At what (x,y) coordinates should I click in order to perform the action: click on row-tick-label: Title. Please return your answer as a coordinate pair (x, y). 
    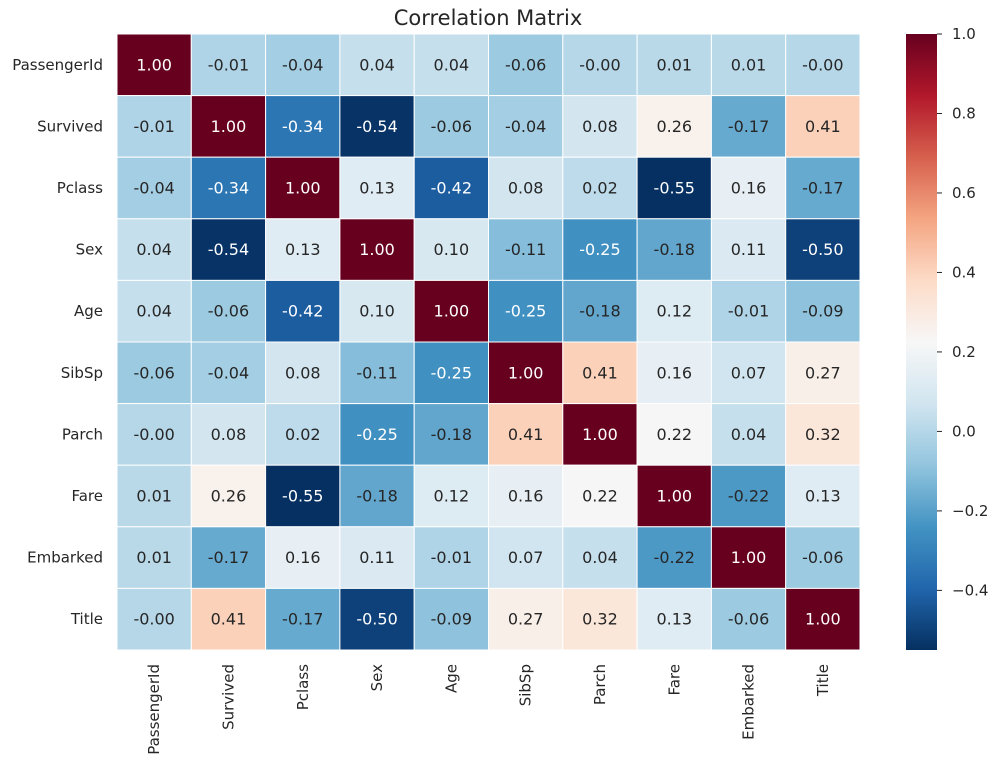
    Looking at the image, I should click on (86, 619).